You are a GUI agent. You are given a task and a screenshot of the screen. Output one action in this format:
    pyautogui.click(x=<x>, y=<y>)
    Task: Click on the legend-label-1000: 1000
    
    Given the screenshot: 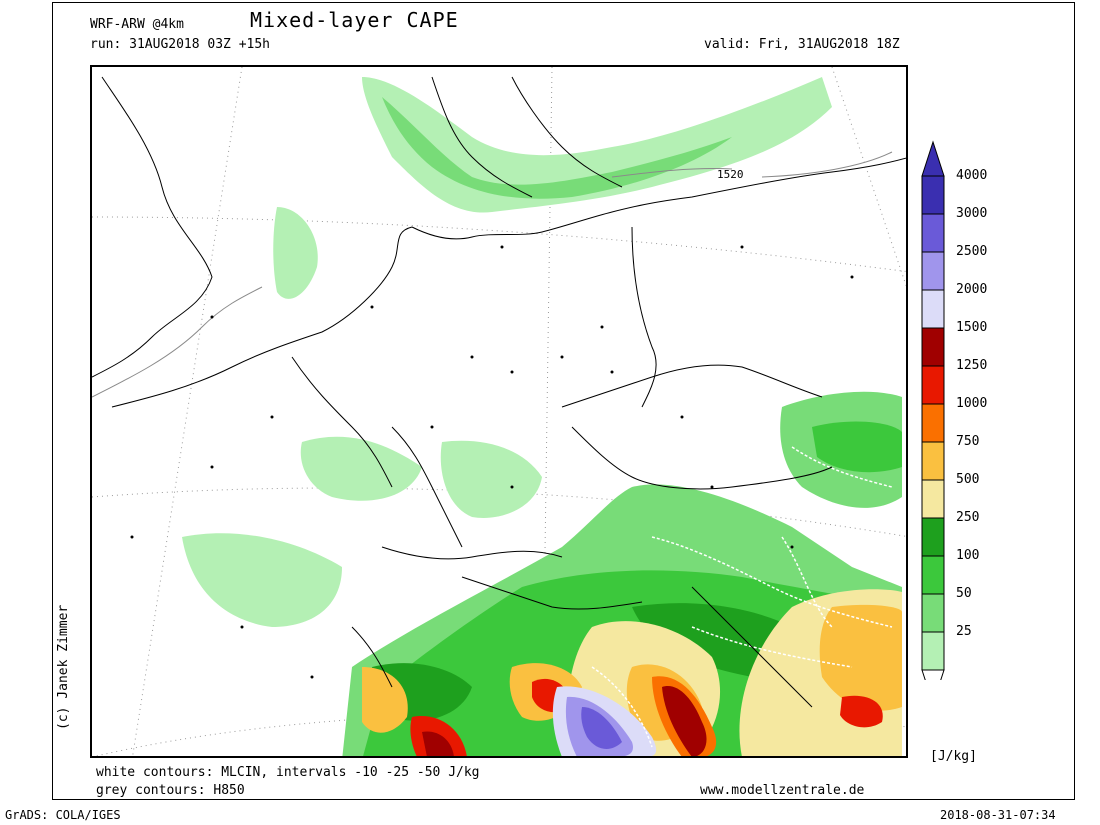 What is the action you would take?
    pyautogui.click(x=972, y=403)
    